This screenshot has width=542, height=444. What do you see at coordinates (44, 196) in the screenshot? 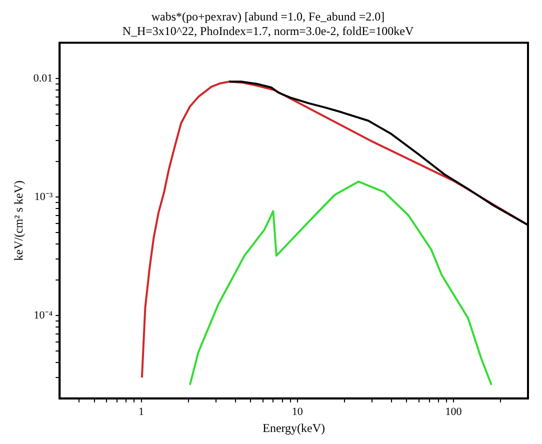
I see `y-tick-label: 10⁻³` at bounding box center [44, 196].